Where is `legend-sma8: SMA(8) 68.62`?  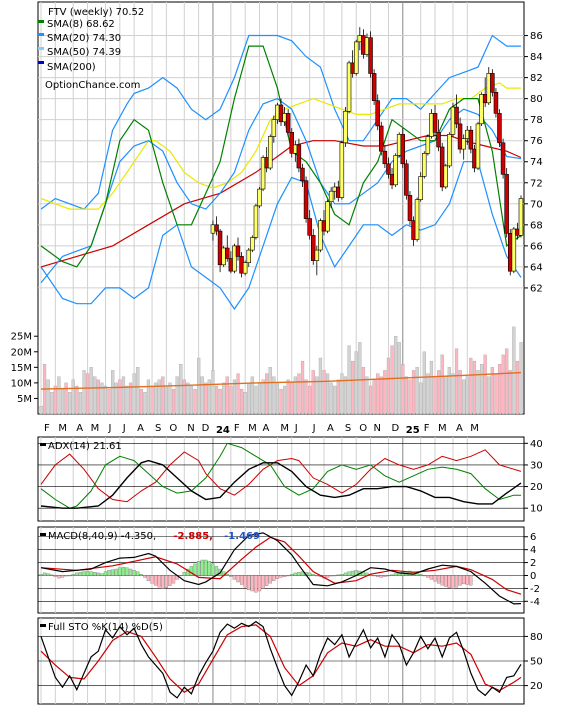 legend-sma8: SMA(8) 68.62 is located at coordinates (81, 24).